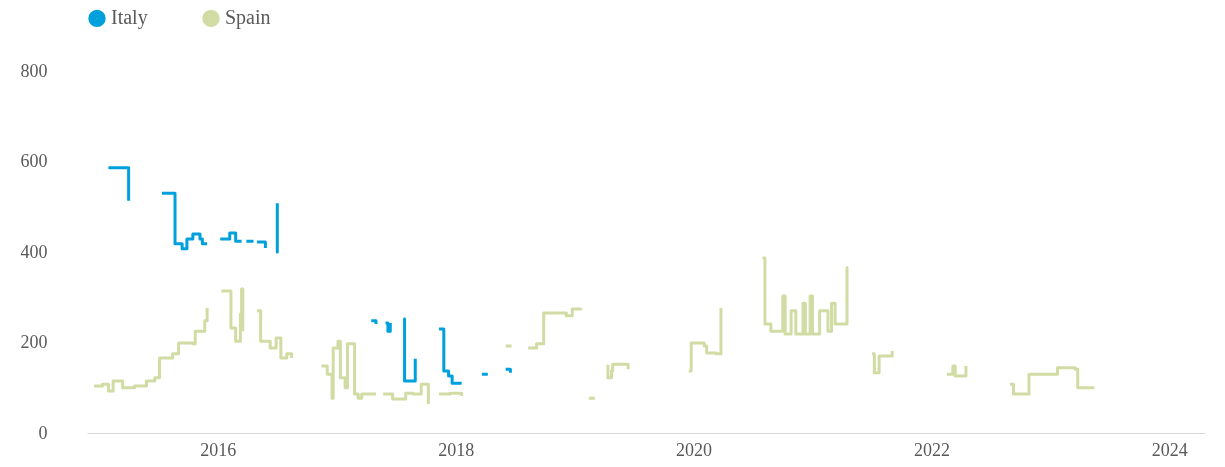  I want to click on y-tick-label: 800, so click(34, 70).